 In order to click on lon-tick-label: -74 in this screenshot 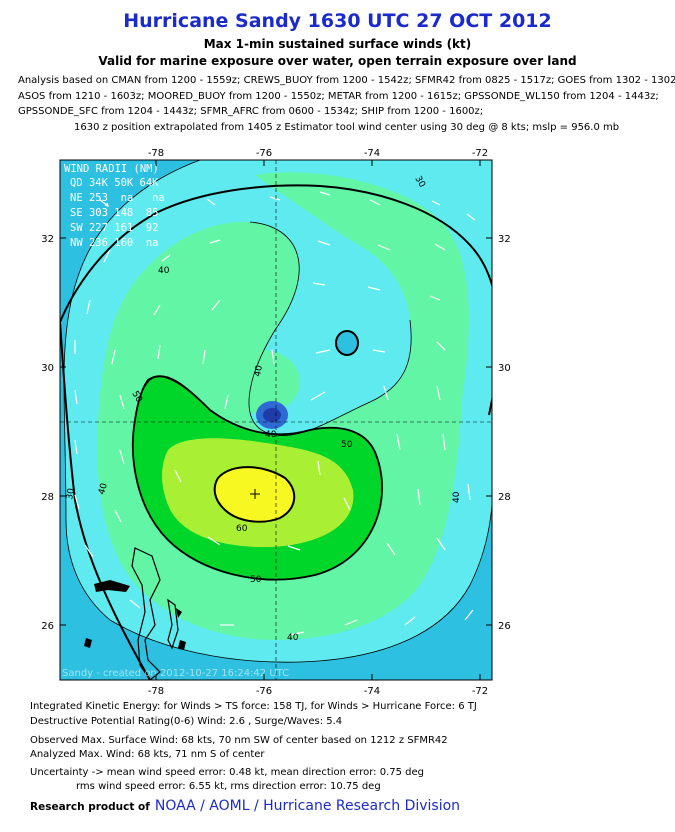, I will do `click(372, 153)`.